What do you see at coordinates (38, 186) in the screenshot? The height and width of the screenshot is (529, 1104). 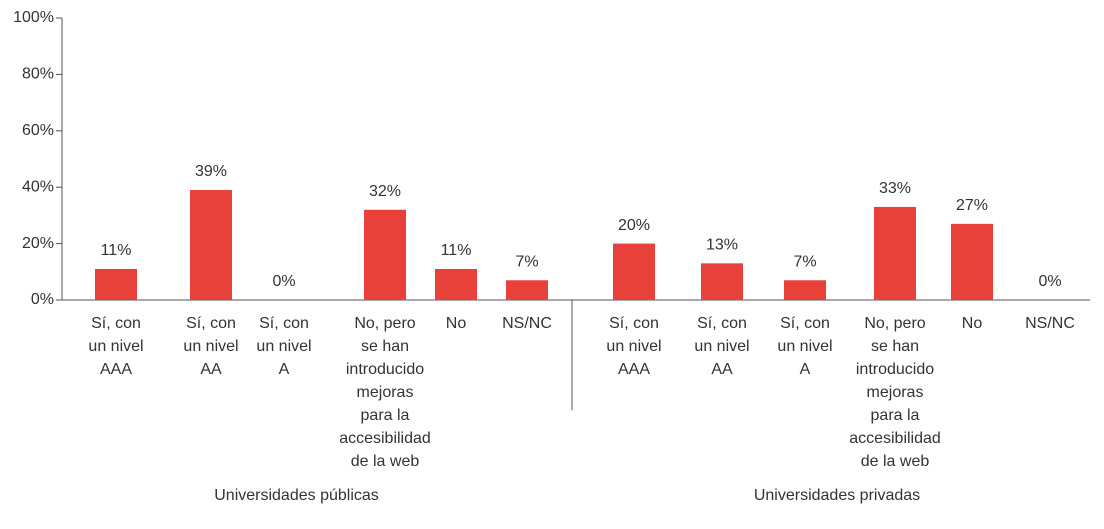 I see `y-tick-label: 40%` at bounding box center [38, 186].